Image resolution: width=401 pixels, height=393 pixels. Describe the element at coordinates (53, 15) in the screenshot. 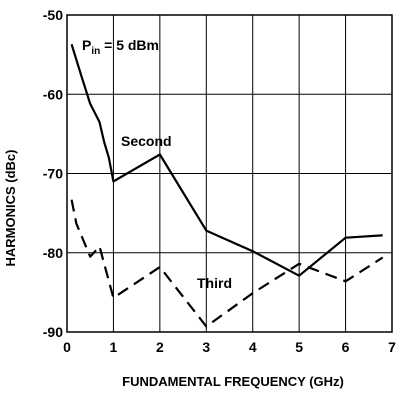

I see `y-tick-label: -50` at that location.